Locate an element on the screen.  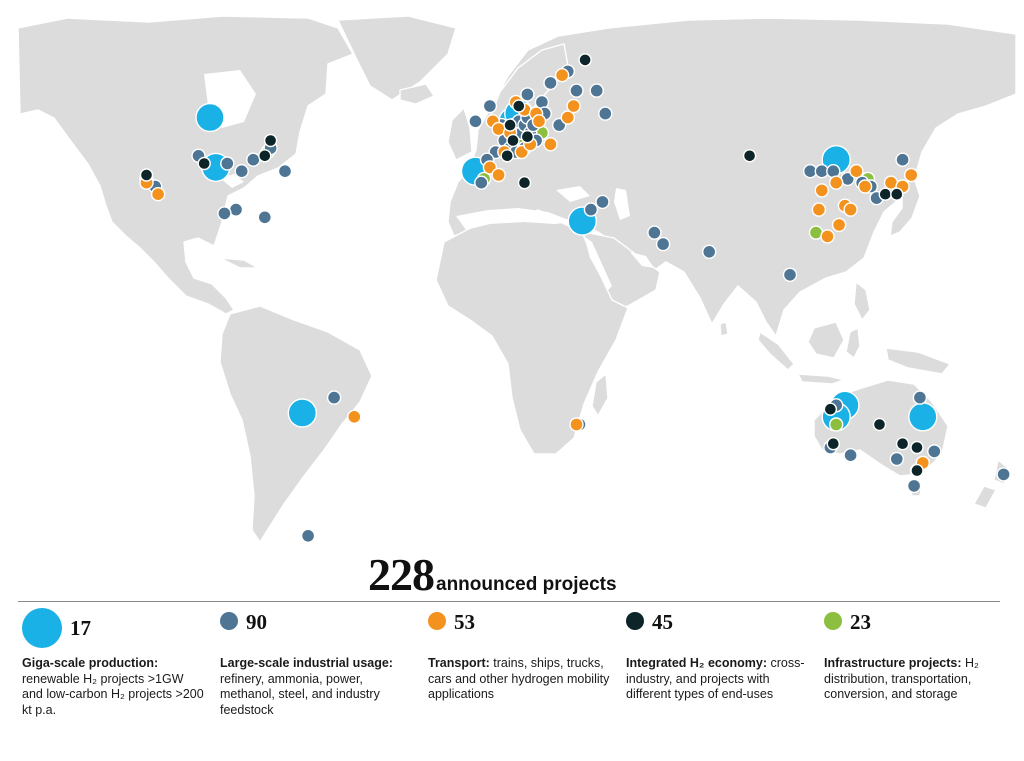
total-projects-label: announced projects is located at coordinates (526, 584).